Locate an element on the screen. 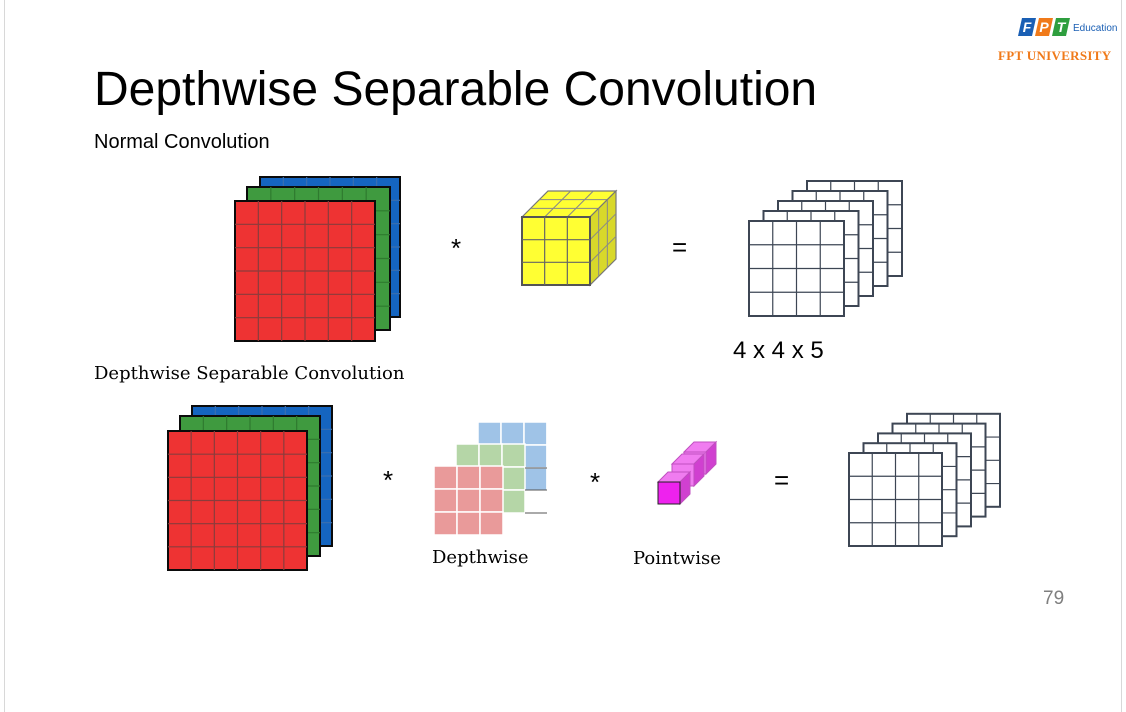 This screenshot has width=1126, height=712. multiply-operator-1: * is located at coordinates (388, 480).